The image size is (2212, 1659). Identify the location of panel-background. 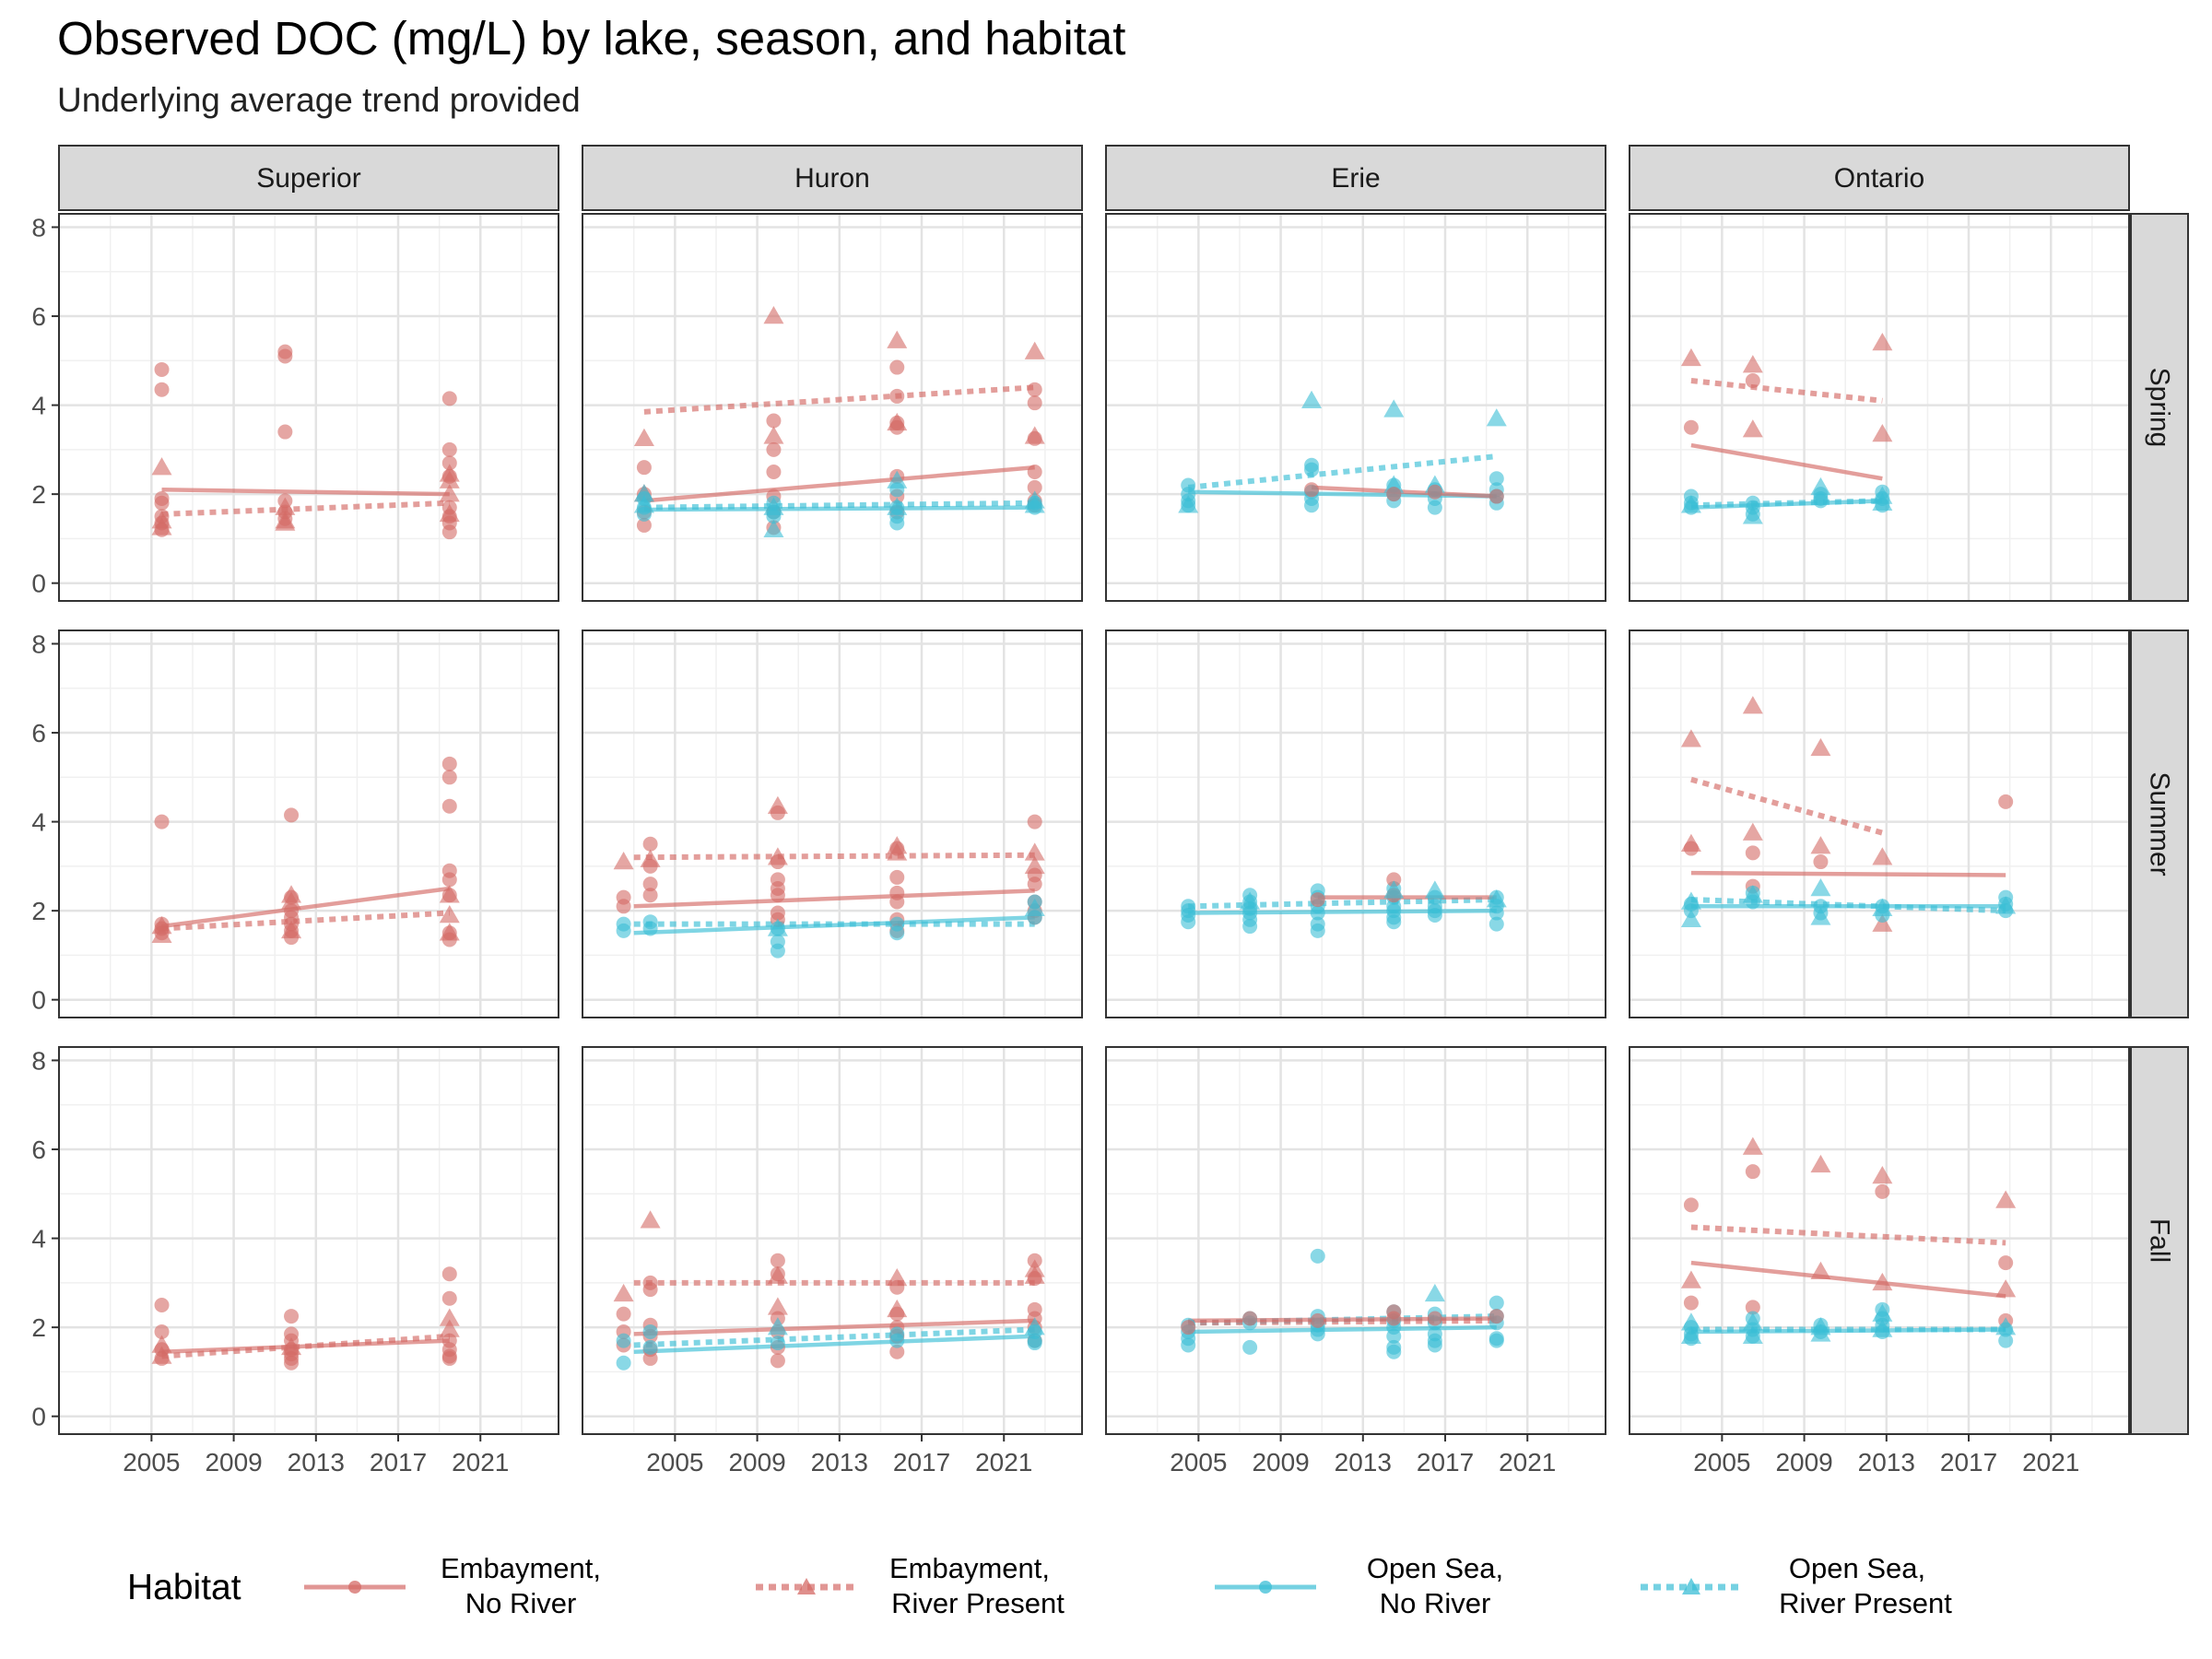
(1879, 407).